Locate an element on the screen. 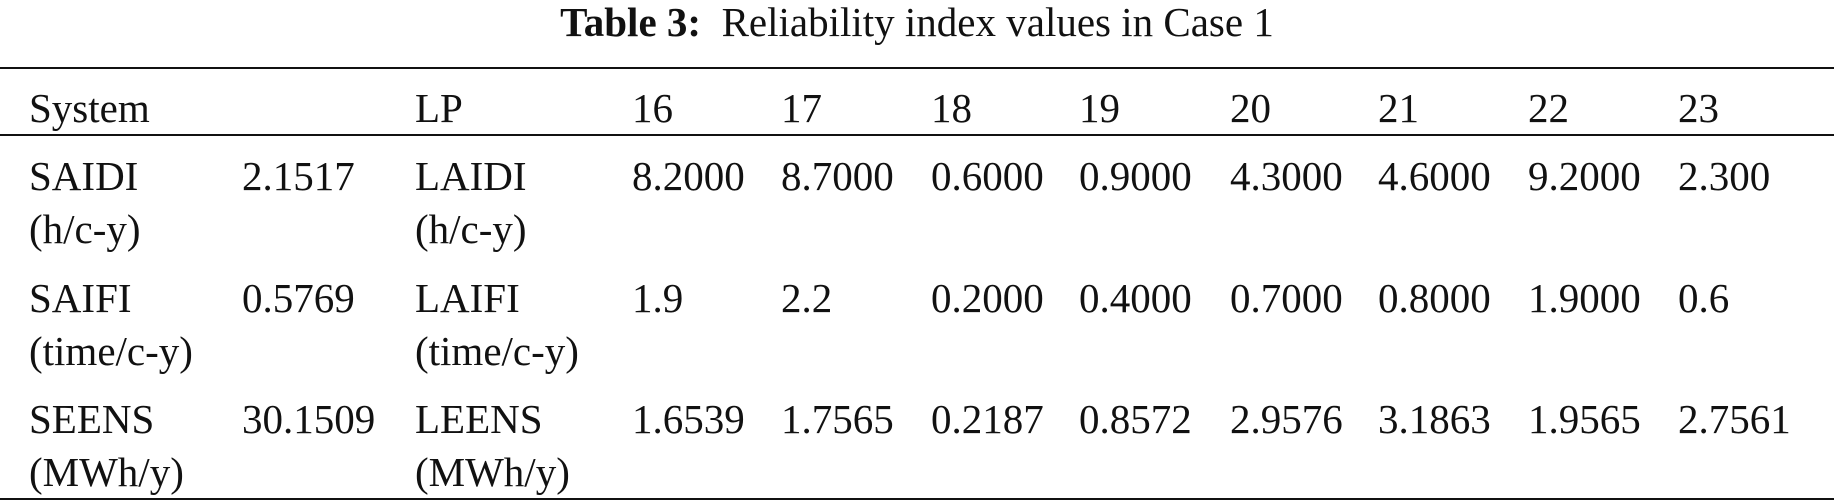 This screenshot has height=502, width=1834. table-cell: LAIFI is located at coordinates (467, 298).